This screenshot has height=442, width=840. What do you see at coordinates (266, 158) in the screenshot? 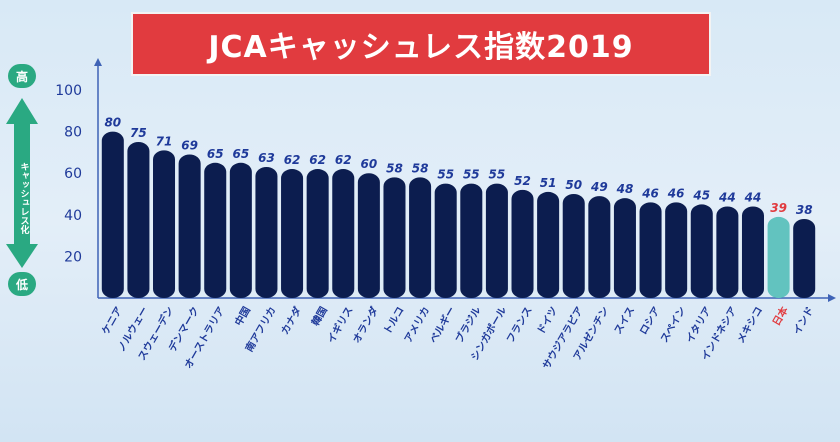
I see `bar-value-label: 63` at bounding box center [266, 158].